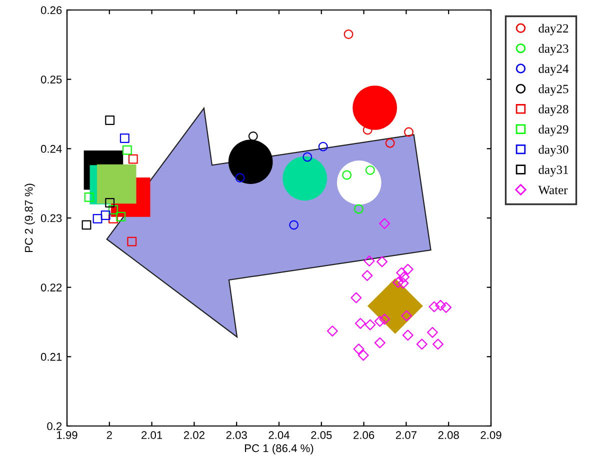 The image size is (592, 471). Describe the element at coordinates (109, 435) in the screenshot. I see `x-tick-label: 2` at that location.